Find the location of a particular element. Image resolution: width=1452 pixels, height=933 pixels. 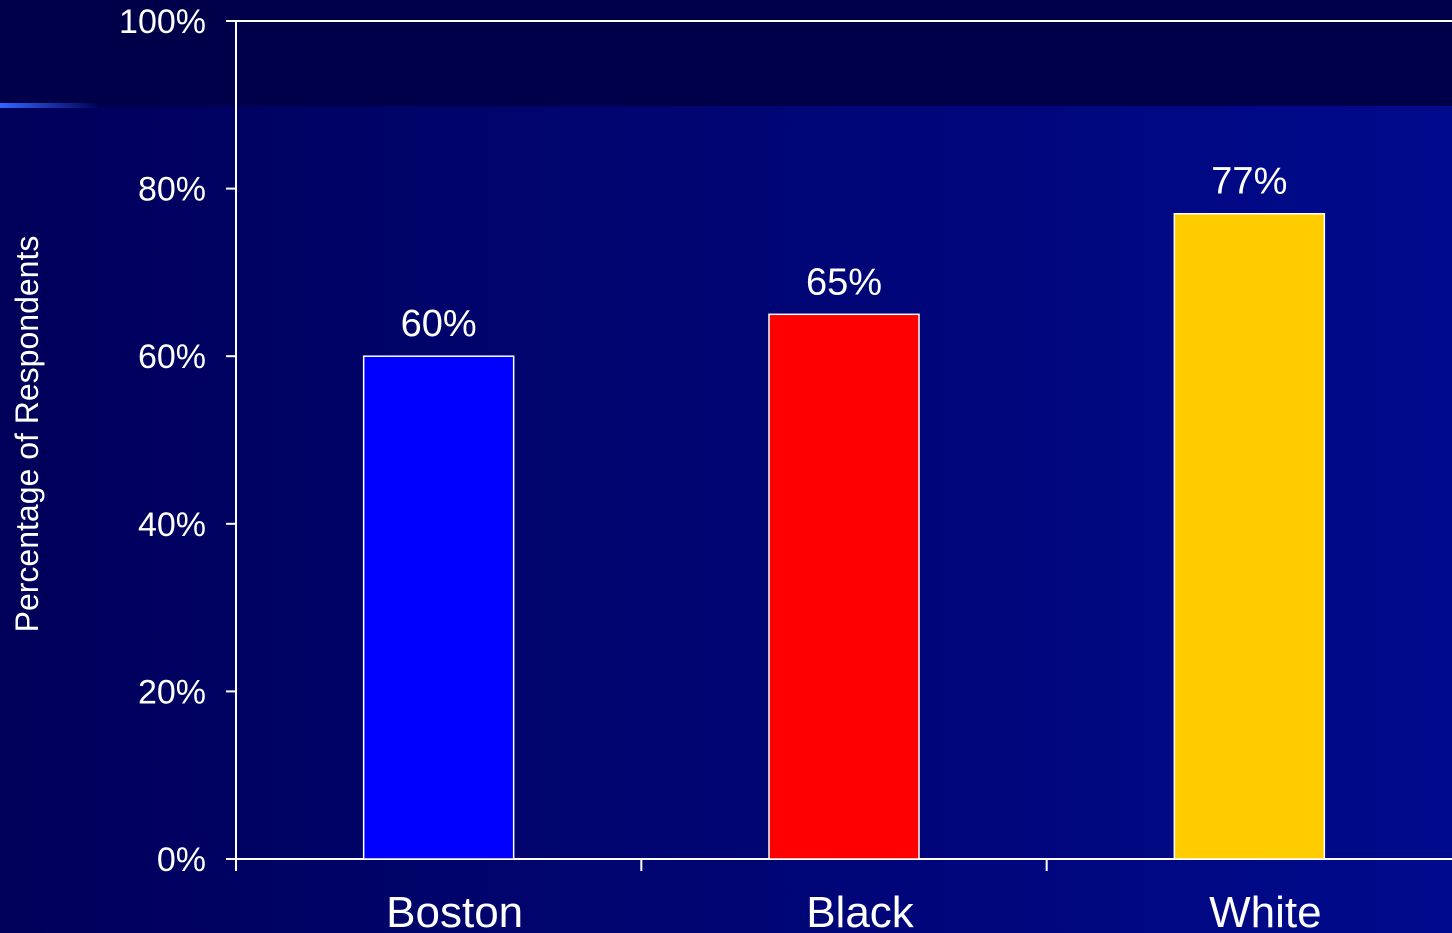

y-tick-label: 40% is located at coordinates (172, 525).